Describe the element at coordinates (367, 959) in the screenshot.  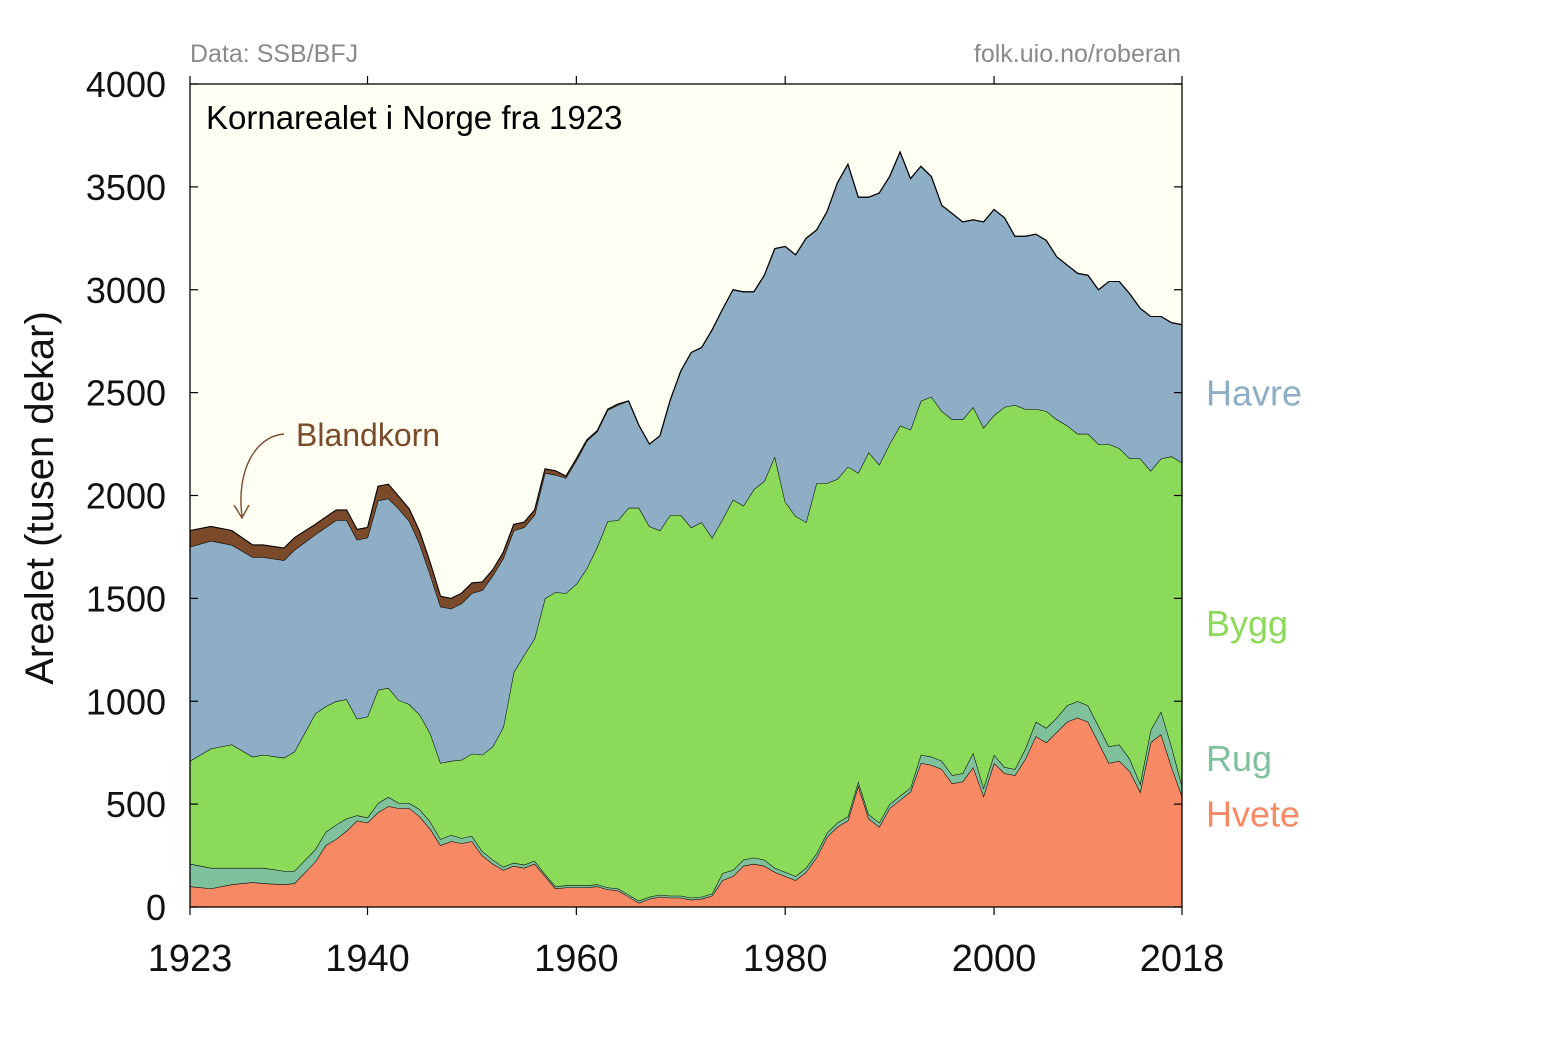
I see `x-tick-label: 1940` at that location.